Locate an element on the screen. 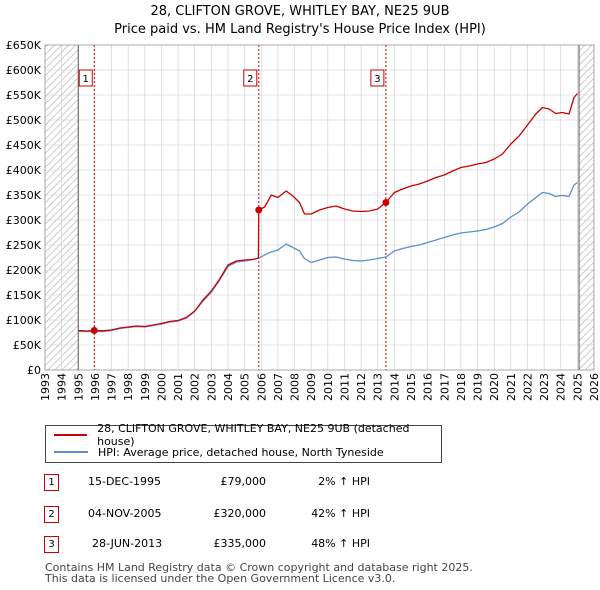 The height and width of the screenshot is (590, 600). x-tick-label: 2015 is located at coordinates (411, 387).